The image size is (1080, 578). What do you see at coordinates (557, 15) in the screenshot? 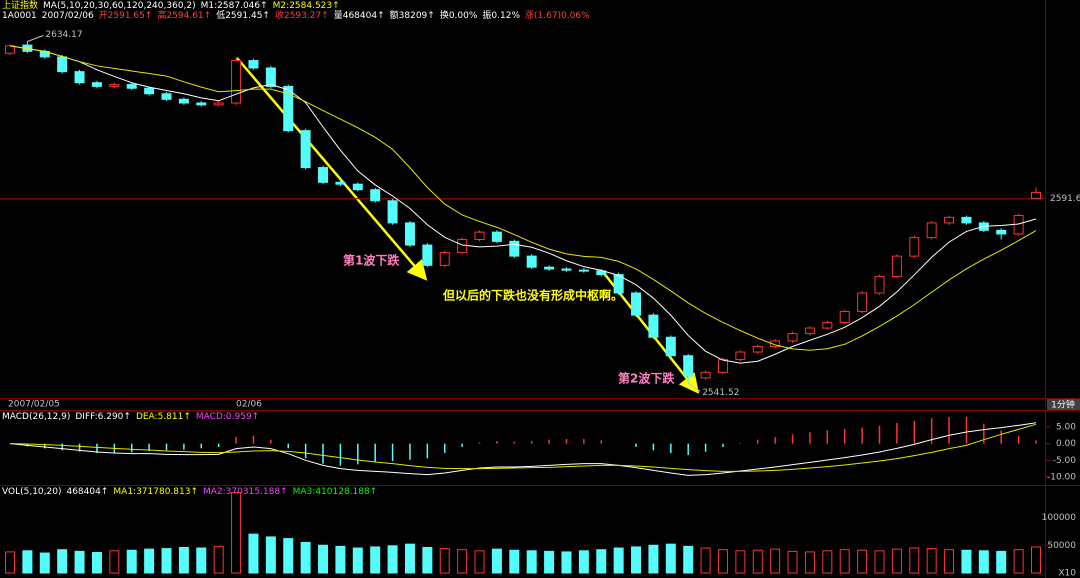
I see `header-item: 涨(1.67)0.06%` at bounding box center [557, 15].